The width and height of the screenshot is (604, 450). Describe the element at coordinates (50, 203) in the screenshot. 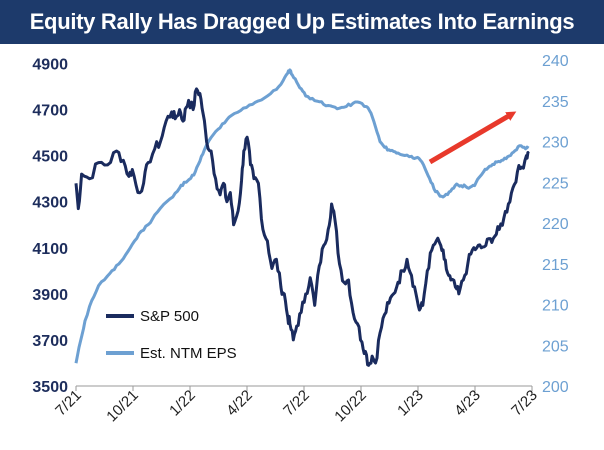

I see `left-tick-label: 4300` at that location.